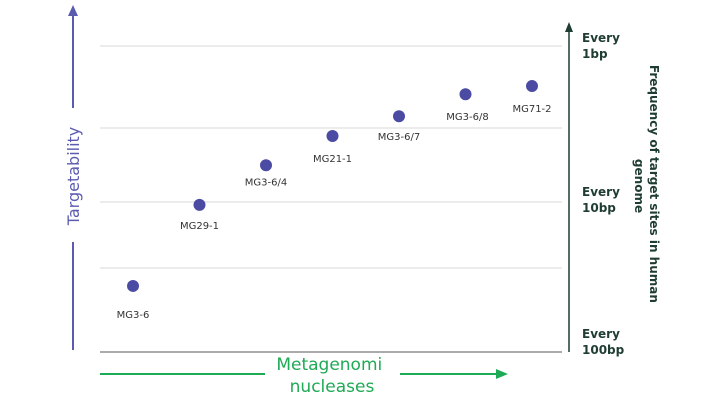 This screenshot has width=703, height=403. Describe the element at coordinates (329, 365) in the screenshot. I see `x-axis-title-line1: Metagenomi` at that location.